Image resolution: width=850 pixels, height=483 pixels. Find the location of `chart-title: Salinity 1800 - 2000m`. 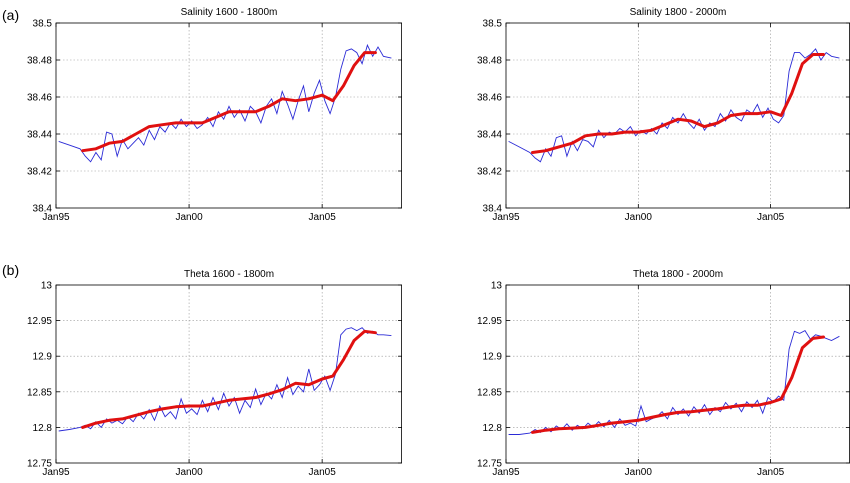

chart-title: Salinity 1800 - 2000m is located at coordinates (678, 12).